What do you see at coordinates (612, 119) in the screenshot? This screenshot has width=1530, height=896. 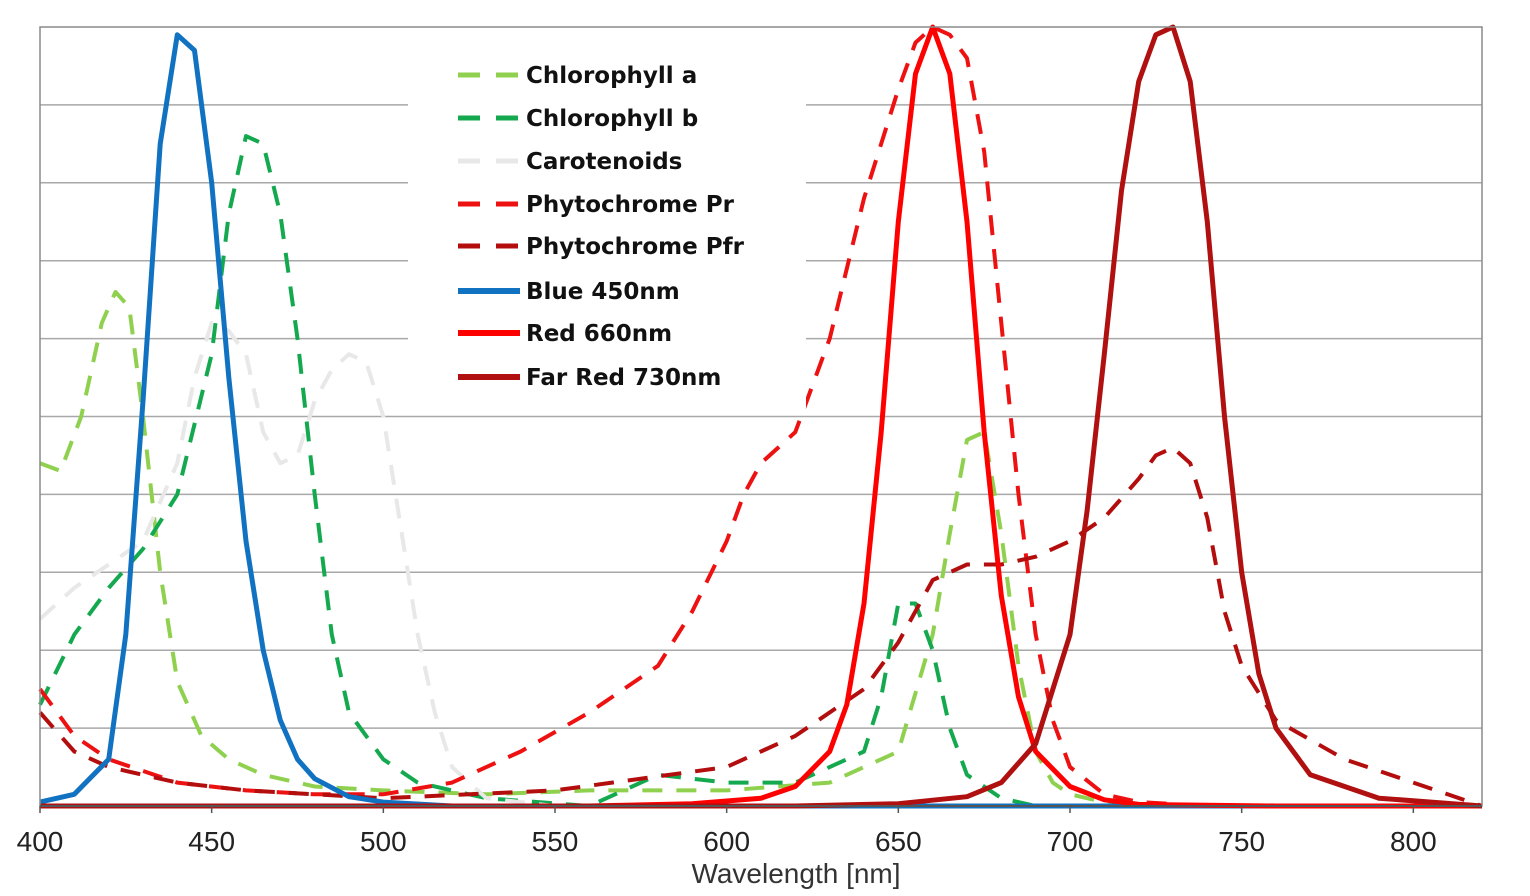 I see `legend-label: Chlorophyll b` at bounding box center [612, 119].